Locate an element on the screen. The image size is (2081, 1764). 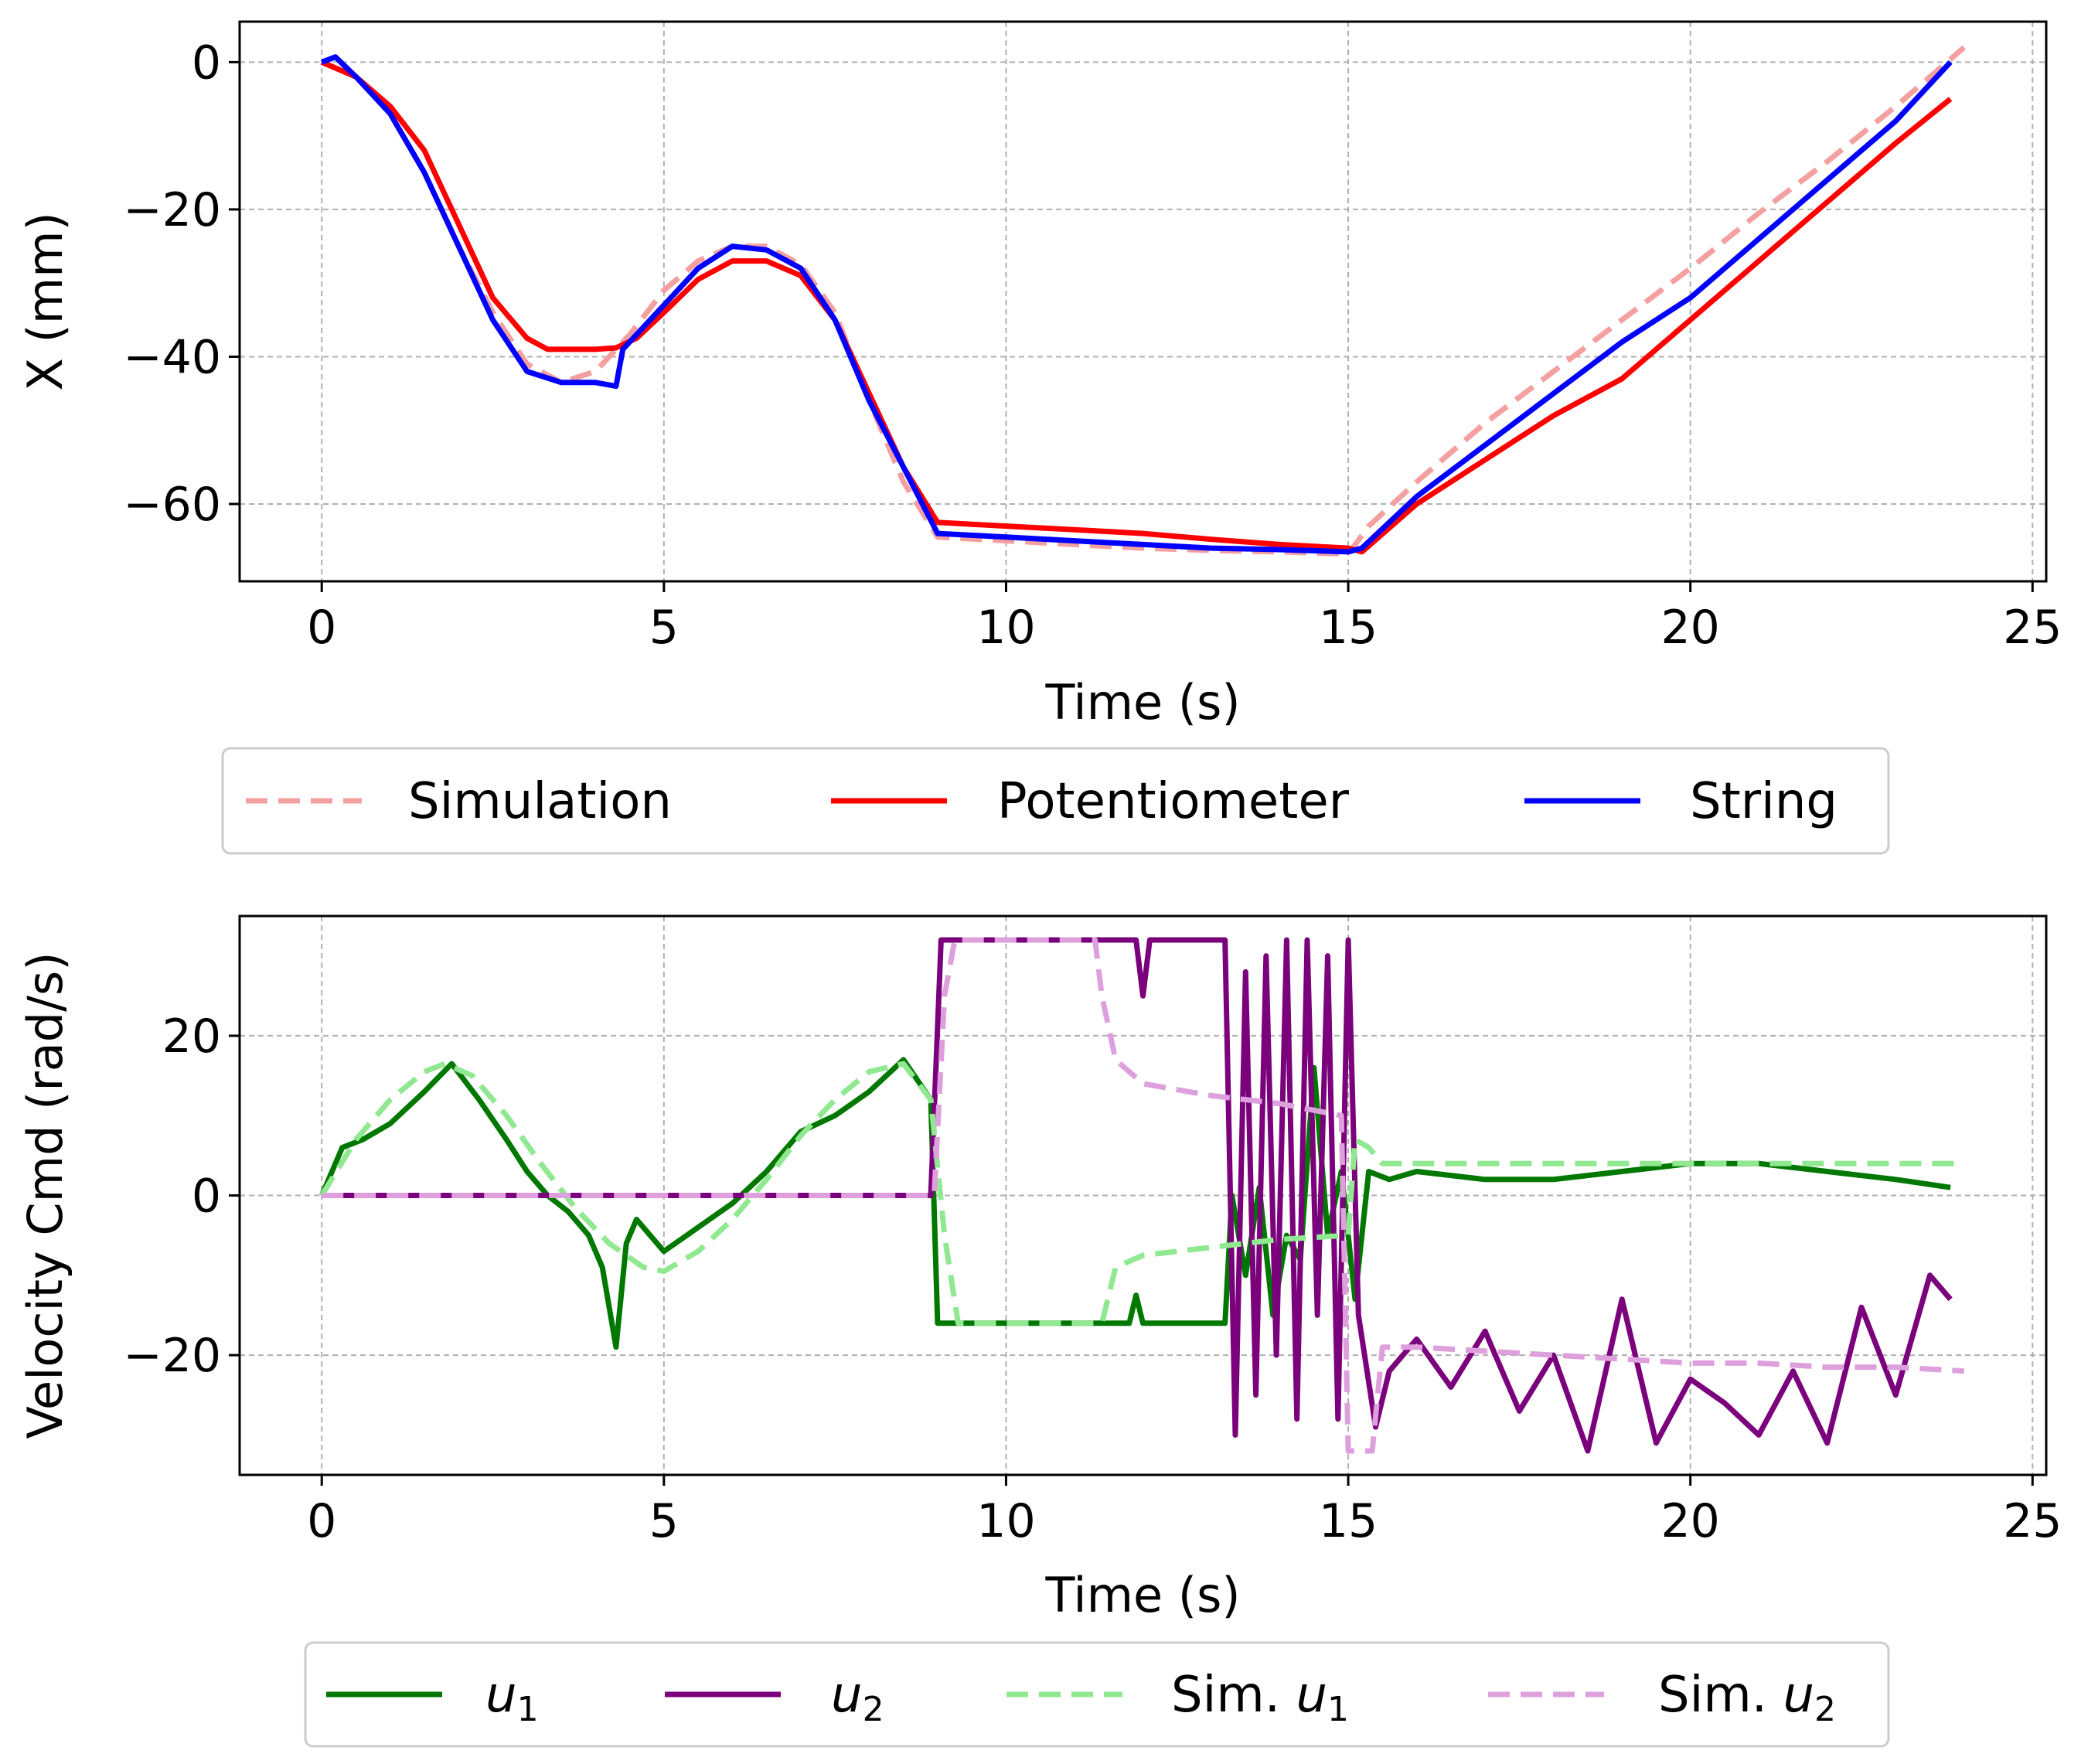
y-axis-label: X (mm) is located at coordinates (45, 301).